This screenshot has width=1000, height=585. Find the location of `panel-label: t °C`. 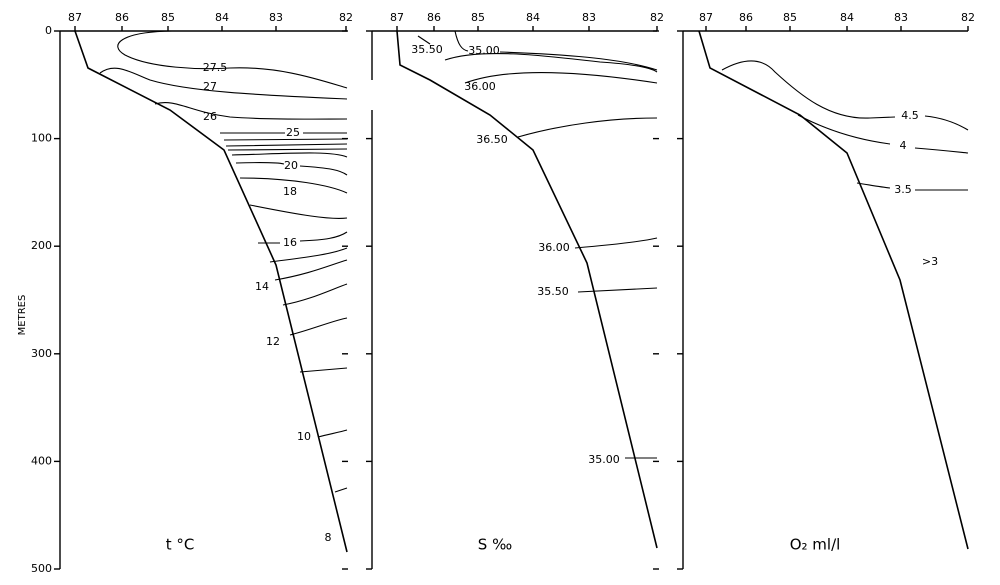

panel-label: t °C is located at coordinates (180, 545).